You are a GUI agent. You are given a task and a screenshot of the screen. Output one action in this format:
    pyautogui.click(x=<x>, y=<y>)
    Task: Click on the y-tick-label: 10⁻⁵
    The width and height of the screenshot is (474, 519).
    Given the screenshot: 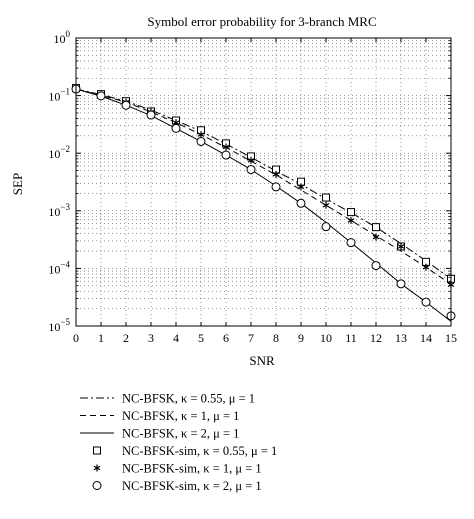 What is the action you would take?
    pyautogui.click(x=59, y=325)
    